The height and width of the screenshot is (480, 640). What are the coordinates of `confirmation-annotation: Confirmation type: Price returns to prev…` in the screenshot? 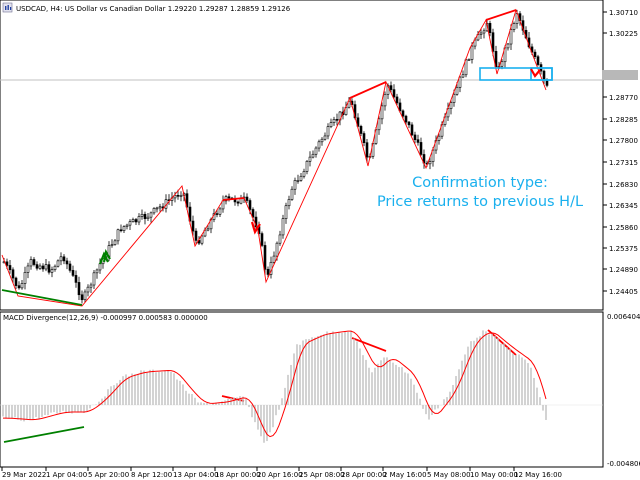 It's located at (480, 193).